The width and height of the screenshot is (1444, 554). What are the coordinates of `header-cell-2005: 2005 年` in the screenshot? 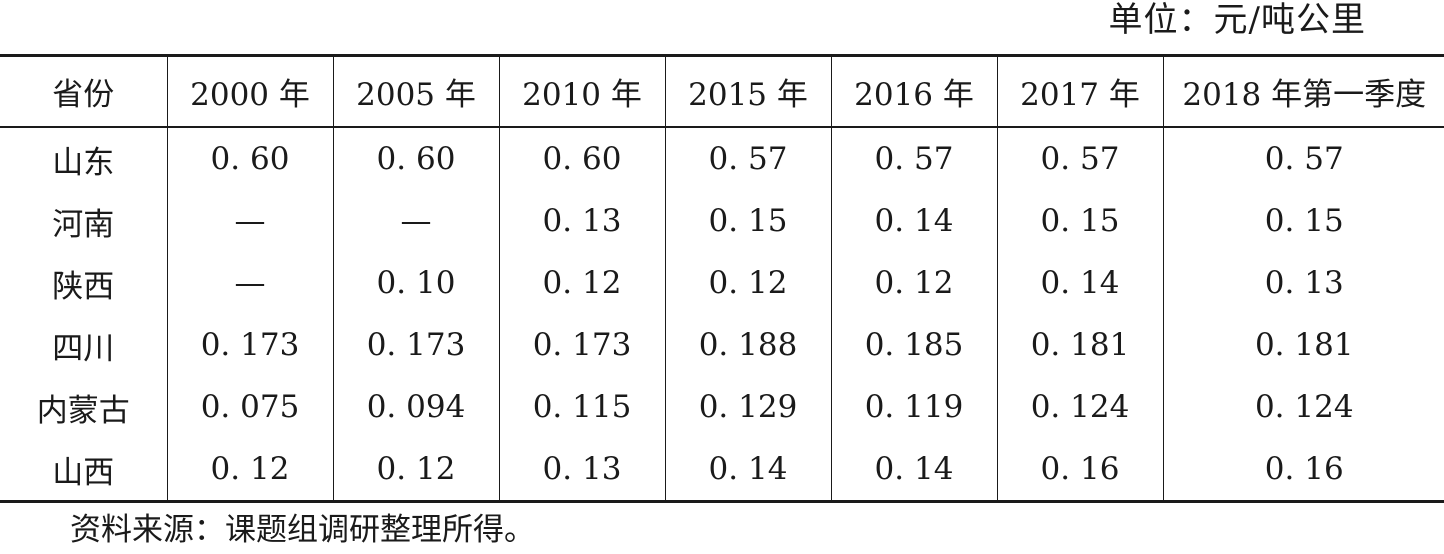 It's located at (415, 91).